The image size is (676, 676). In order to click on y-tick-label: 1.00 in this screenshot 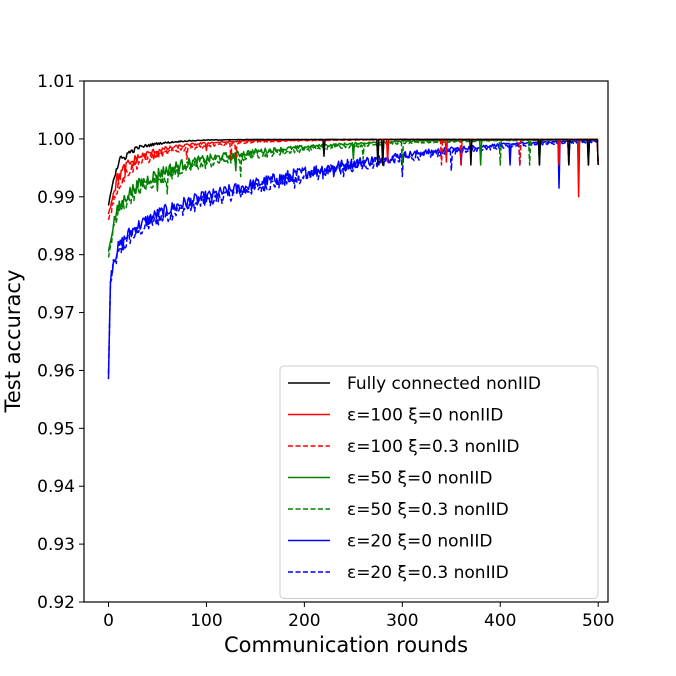, I will do `click(56, 140)`.